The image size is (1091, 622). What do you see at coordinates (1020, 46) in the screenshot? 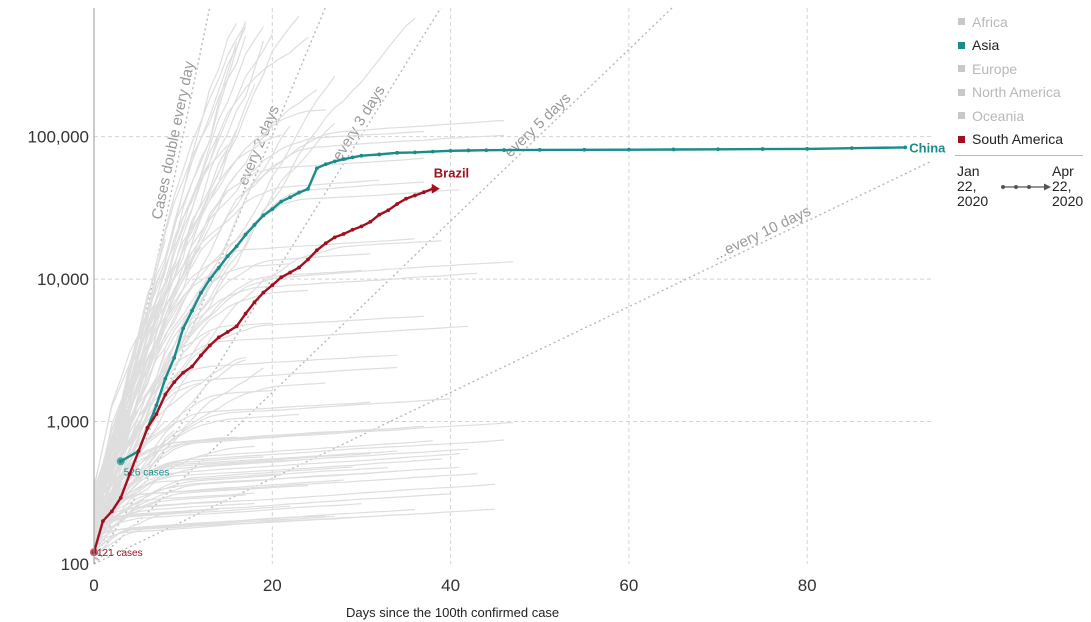
I see `legend-item: Asia` at bounding box center [1020, 46].